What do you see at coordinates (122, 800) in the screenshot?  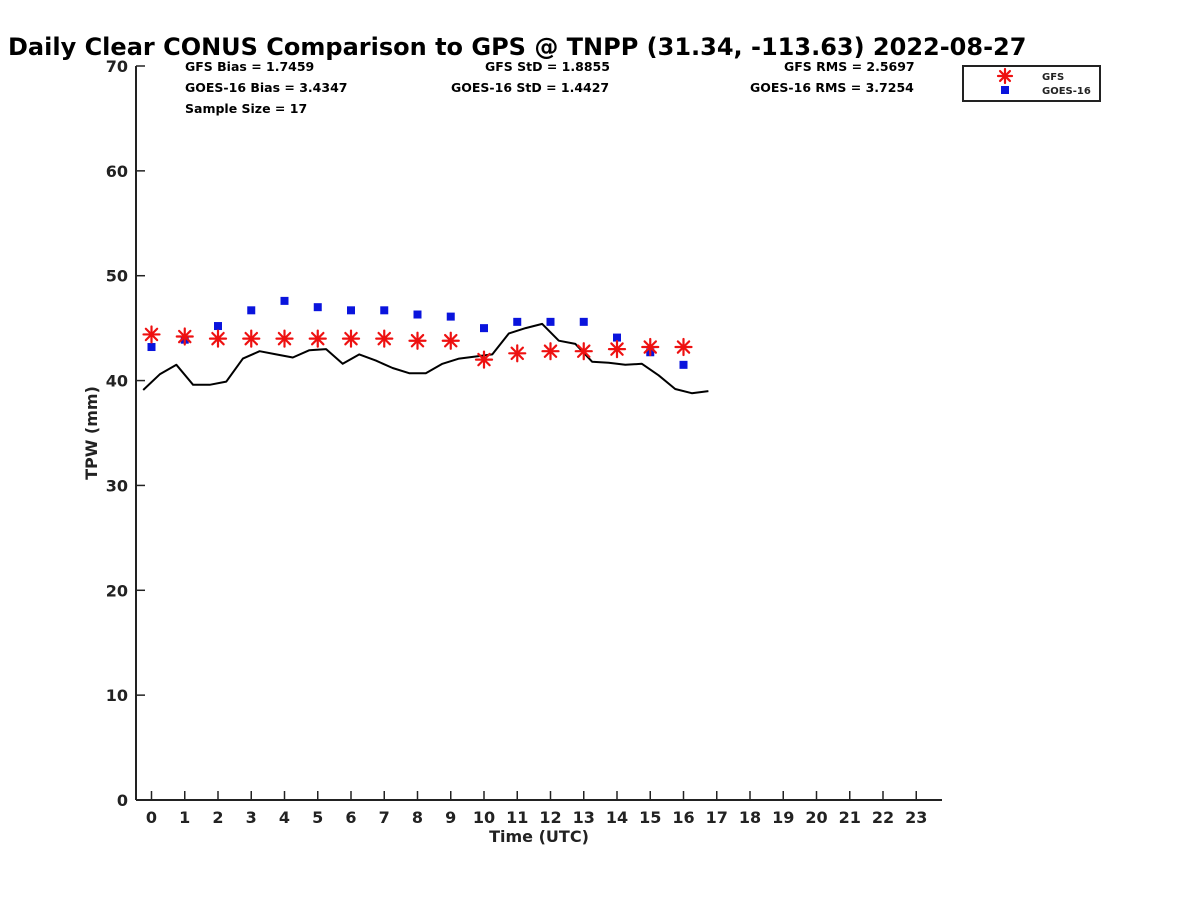 I see `y-tick-label: 0` at bounding box center [122, 800].